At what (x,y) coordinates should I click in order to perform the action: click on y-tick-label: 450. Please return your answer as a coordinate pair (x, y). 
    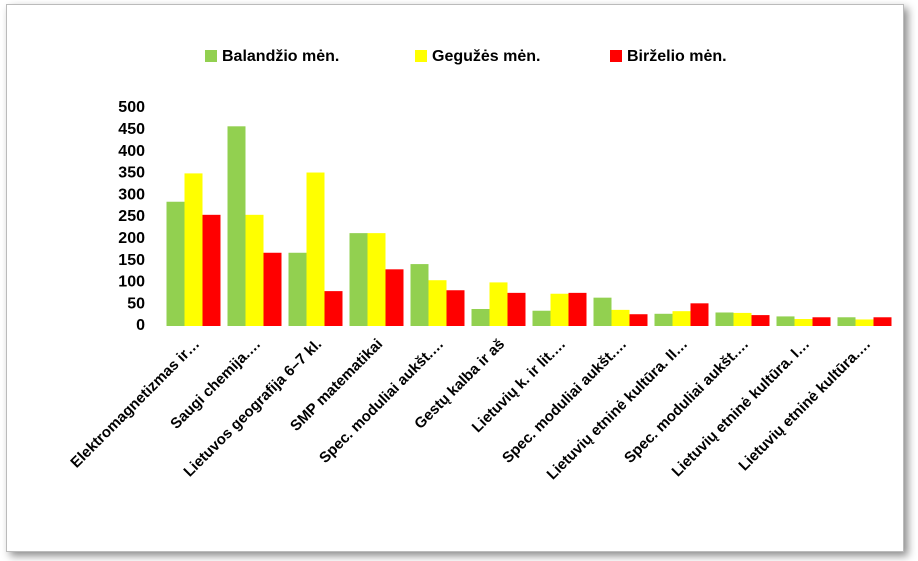
    Looking at the image, I should click on (131, 129).